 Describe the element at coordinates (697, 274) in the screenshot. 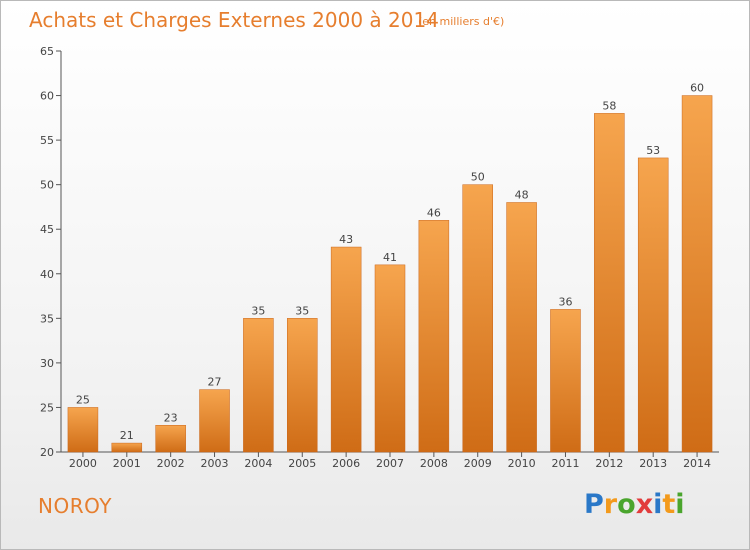

I see `bar-2014` at that location.